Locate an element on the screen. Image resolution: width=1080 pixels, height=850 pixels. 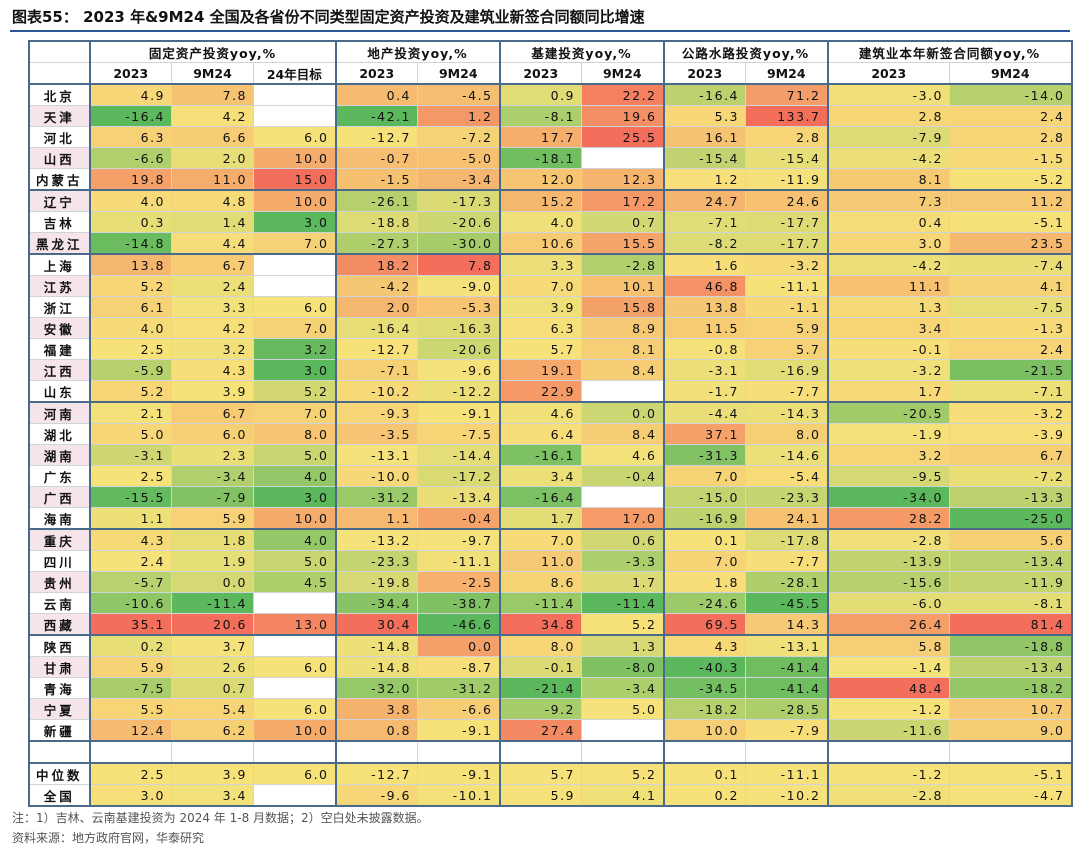
value-cell: -7.9 is located at coordinates (213, 497).